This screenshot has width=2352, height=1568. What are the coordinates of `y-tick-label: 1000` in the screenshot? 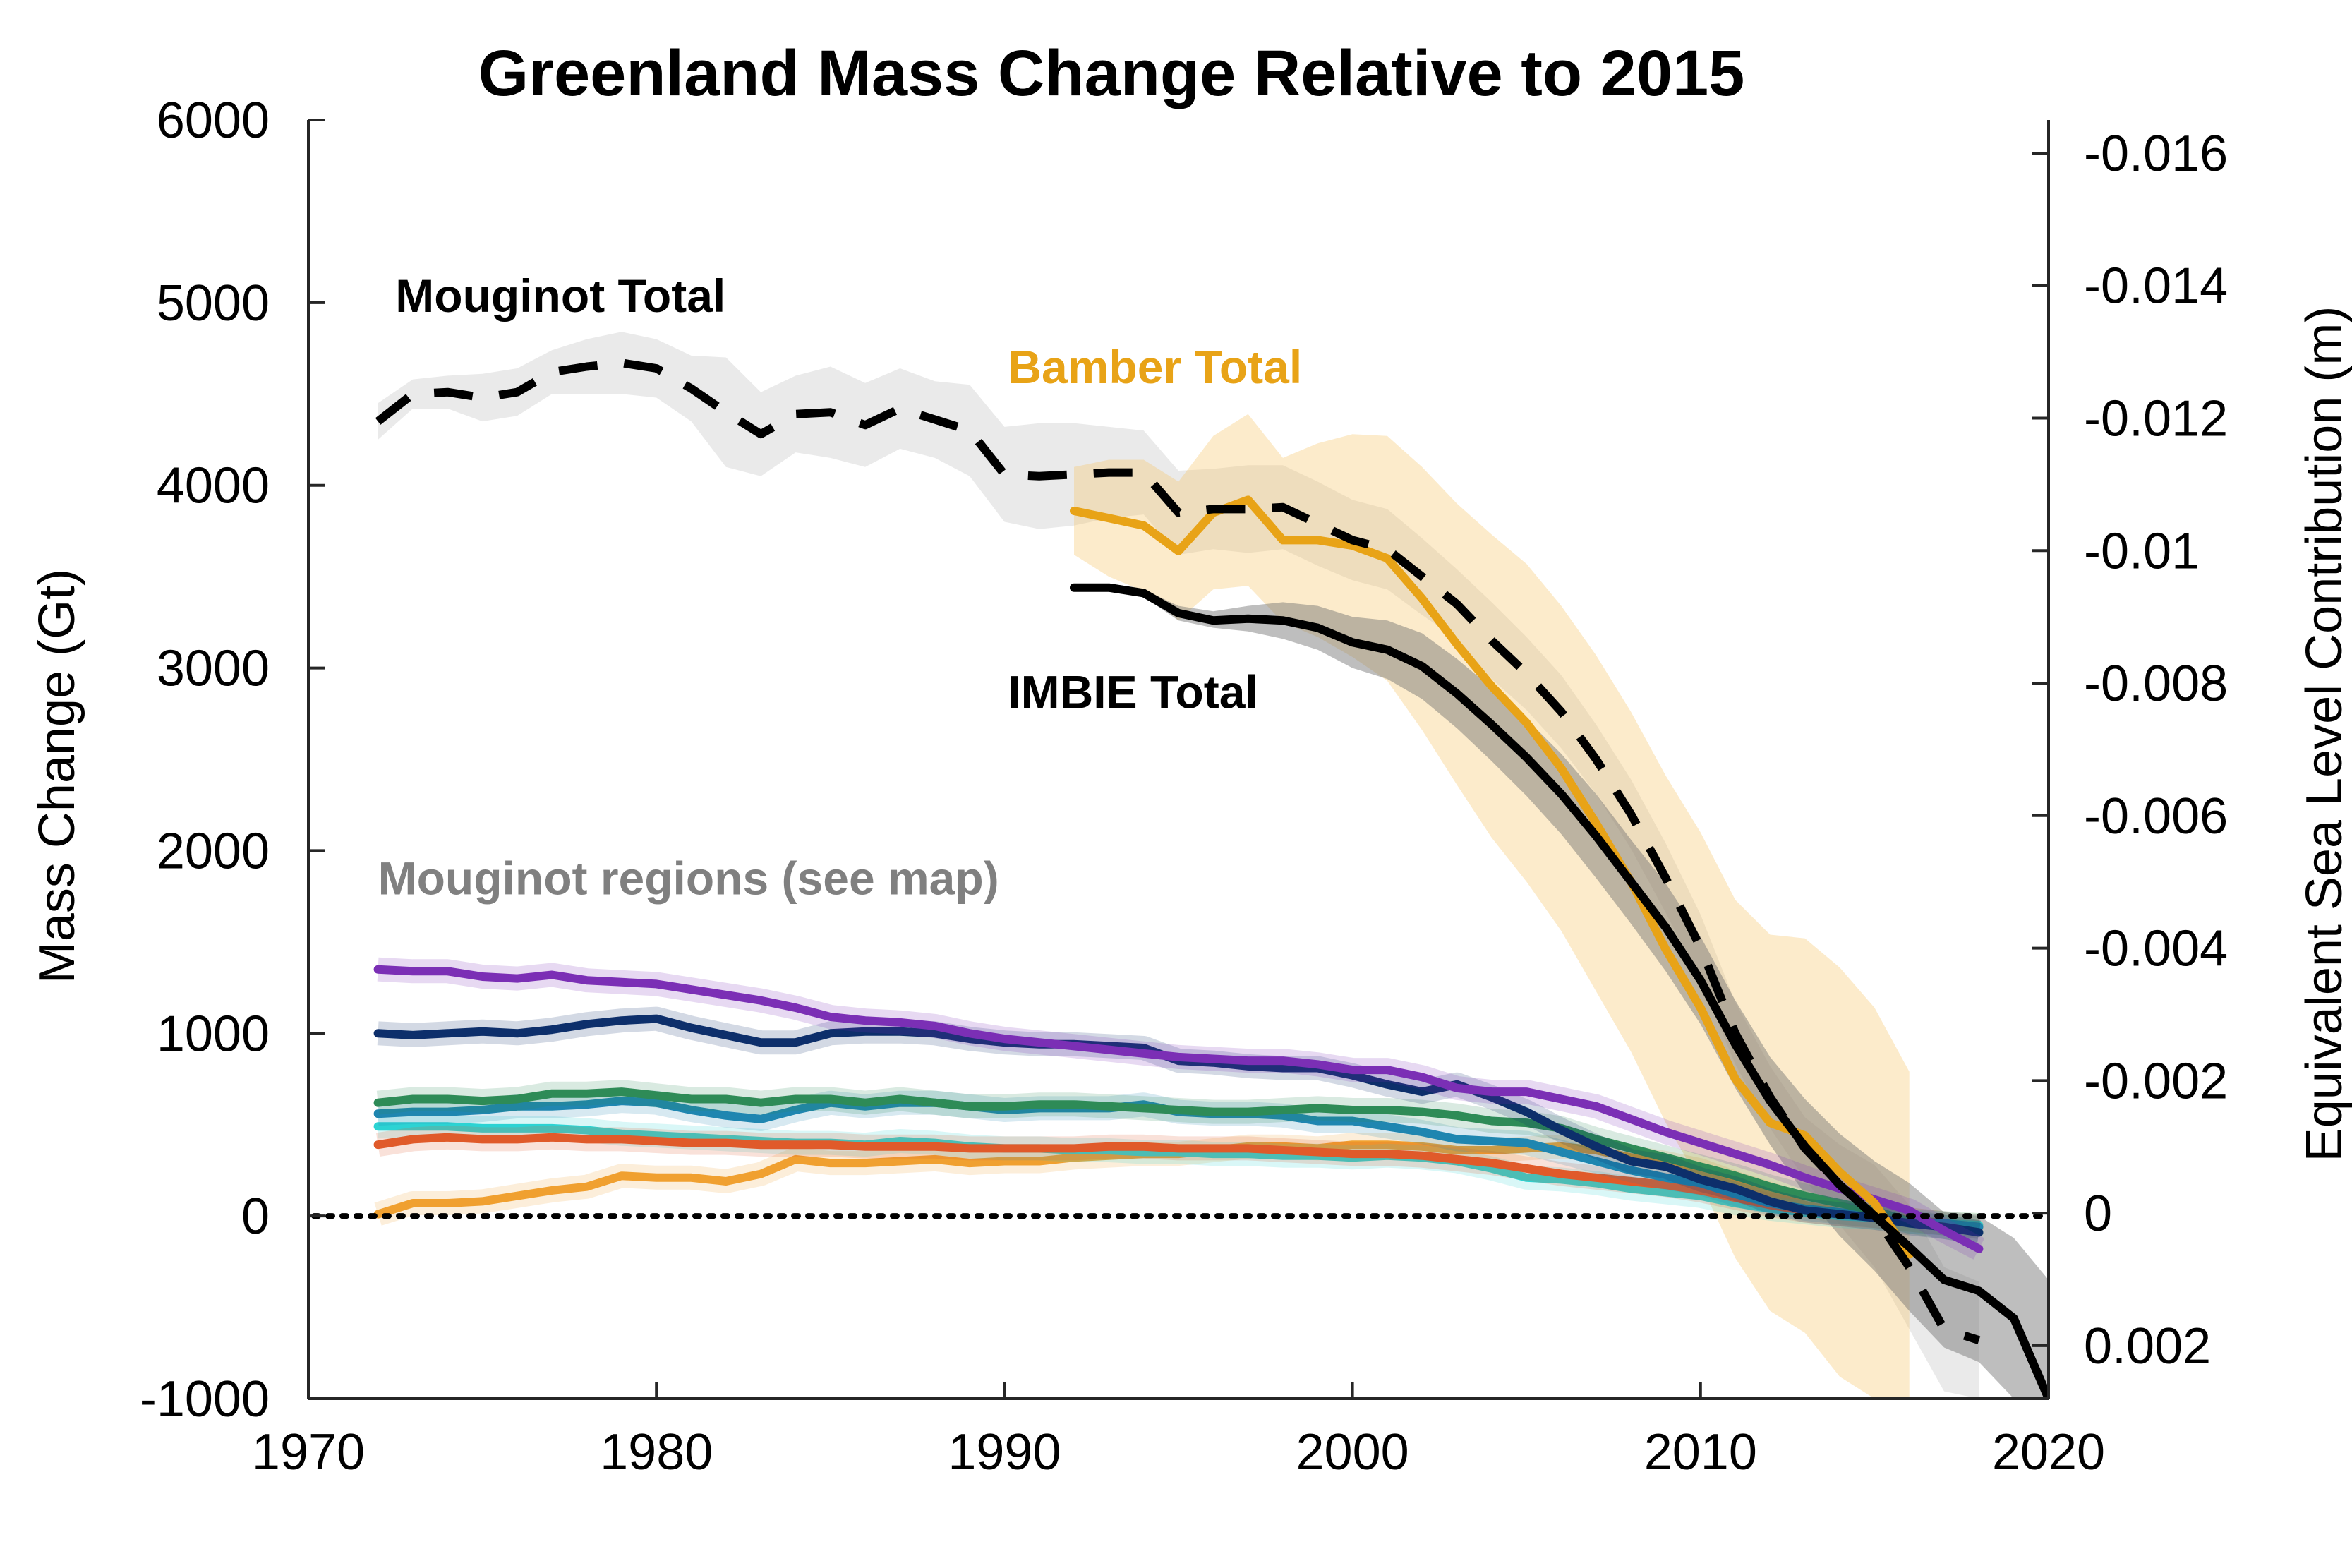 It's located at (213, 1034).